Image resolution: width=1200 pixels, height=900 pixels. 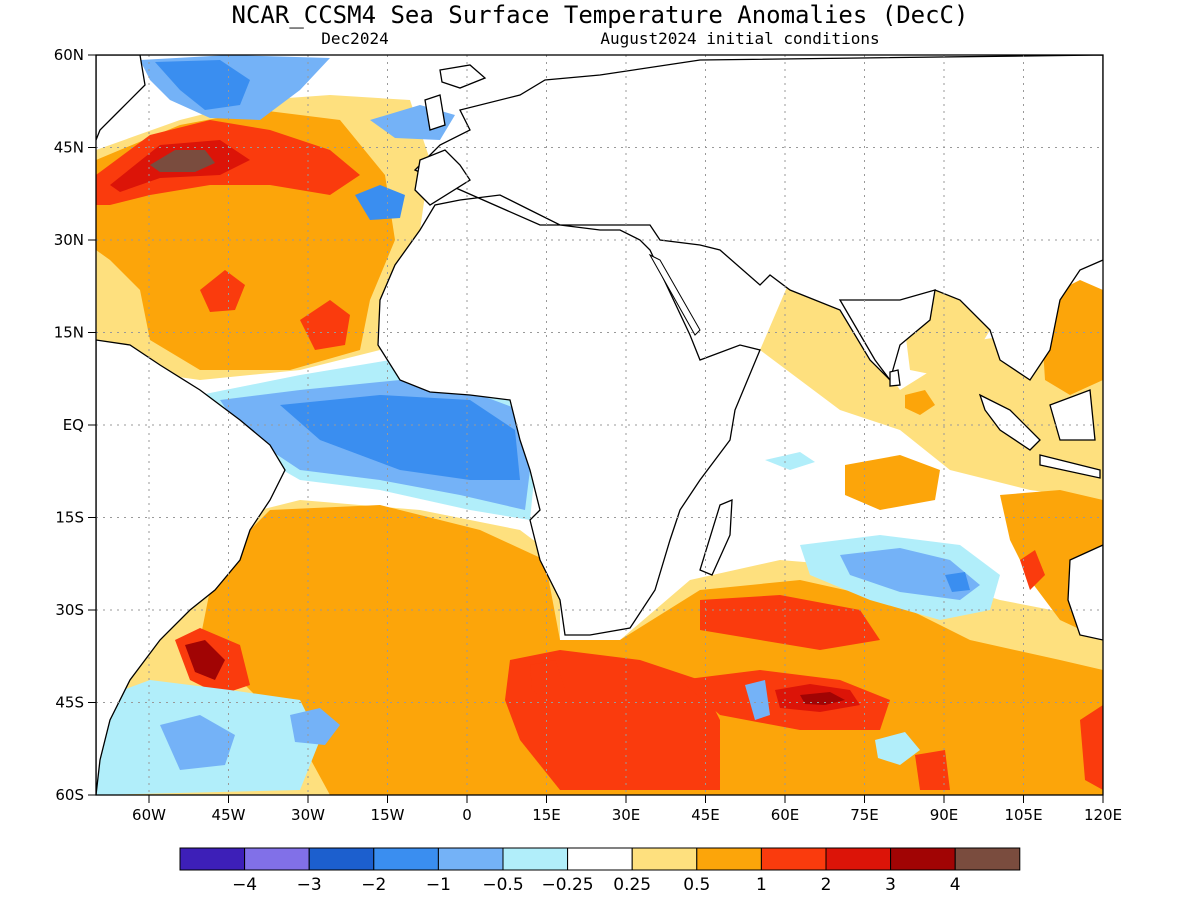 What do you see at coordinates (757, 700) in the screenshot?
I see `anomaly-region-crozet-cool` at bounding box center [757, 700].